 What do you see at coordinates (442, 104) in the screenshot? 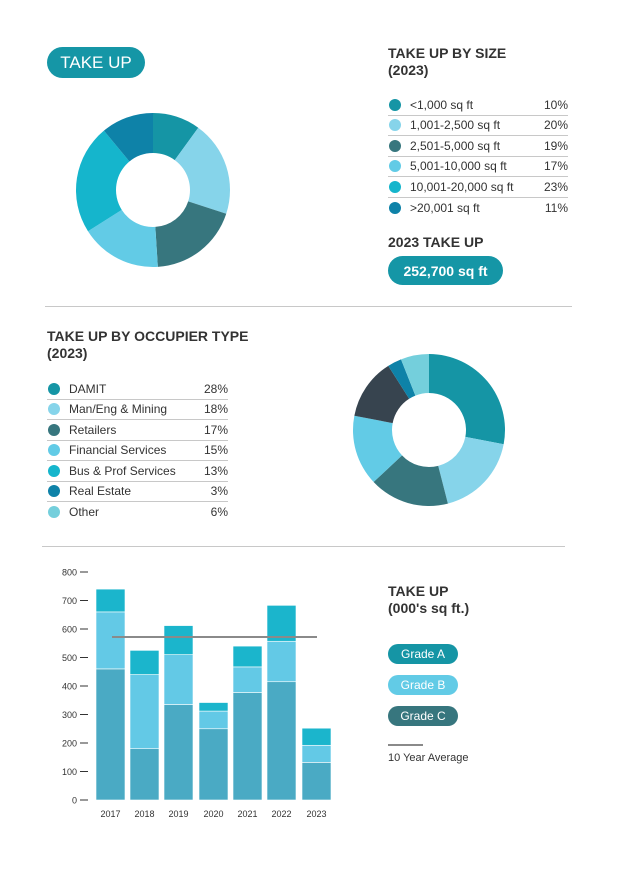
I see `legend-label: <1,000 sq ft` at bounding box center [442, 104].